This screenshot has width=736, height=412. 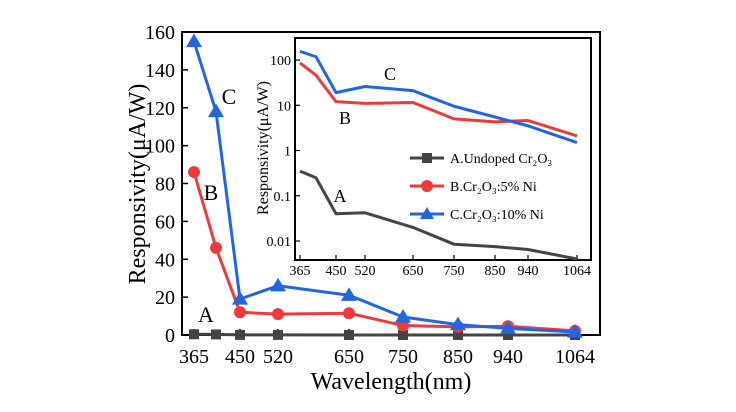 What do you see at coordinates (427, 213) in the screenshot?
I see `legend-marker-C` at bounding box center [427, 213].